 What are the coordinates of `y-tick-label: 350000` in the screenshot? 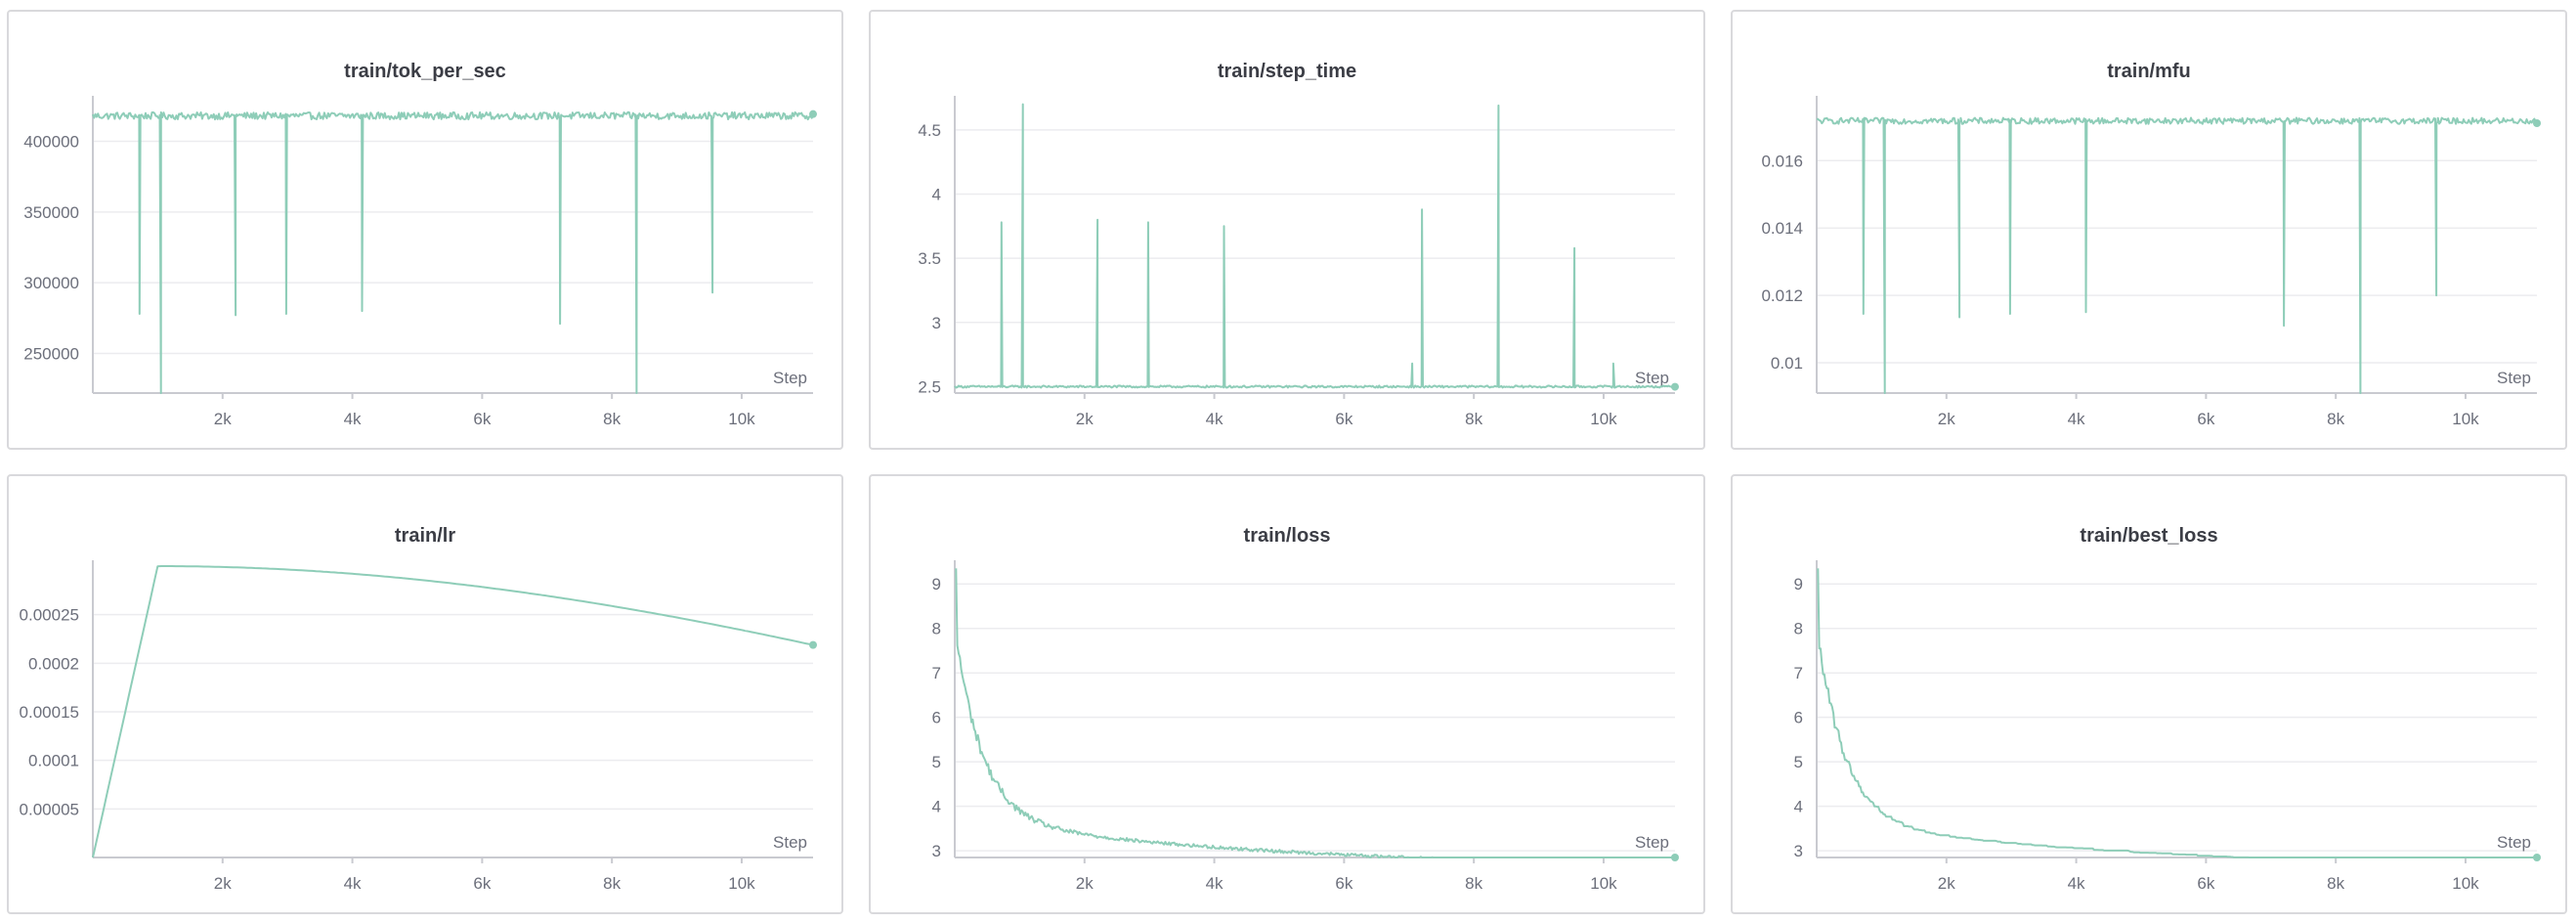 It's located at (51, 213).